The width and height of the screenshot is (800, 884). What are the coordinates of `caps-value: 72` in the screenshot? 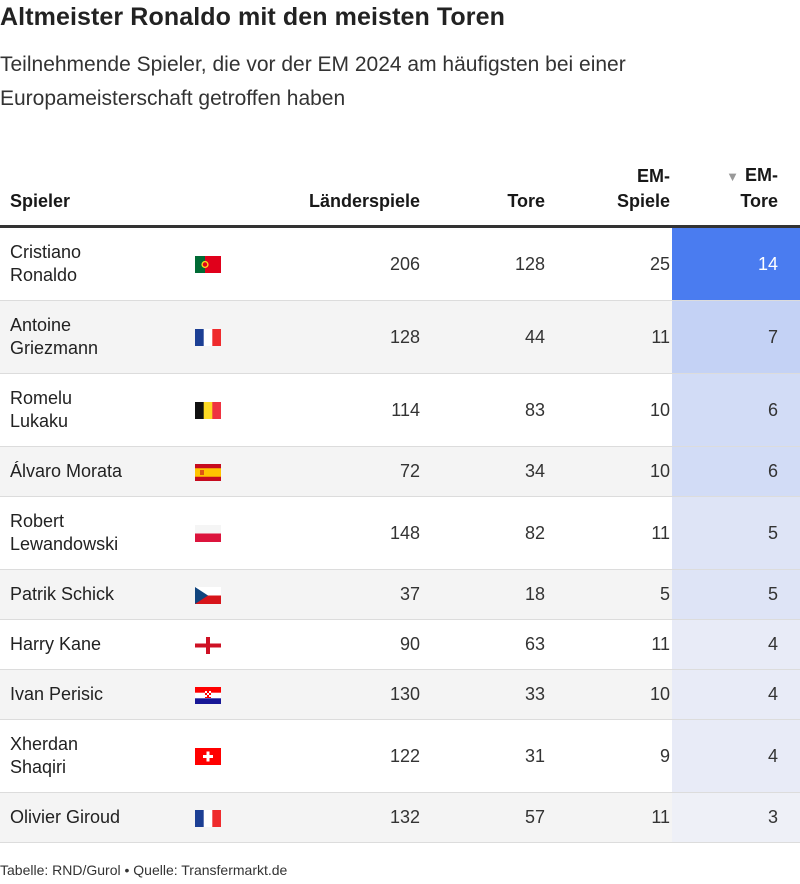 It's located at (348, 471).